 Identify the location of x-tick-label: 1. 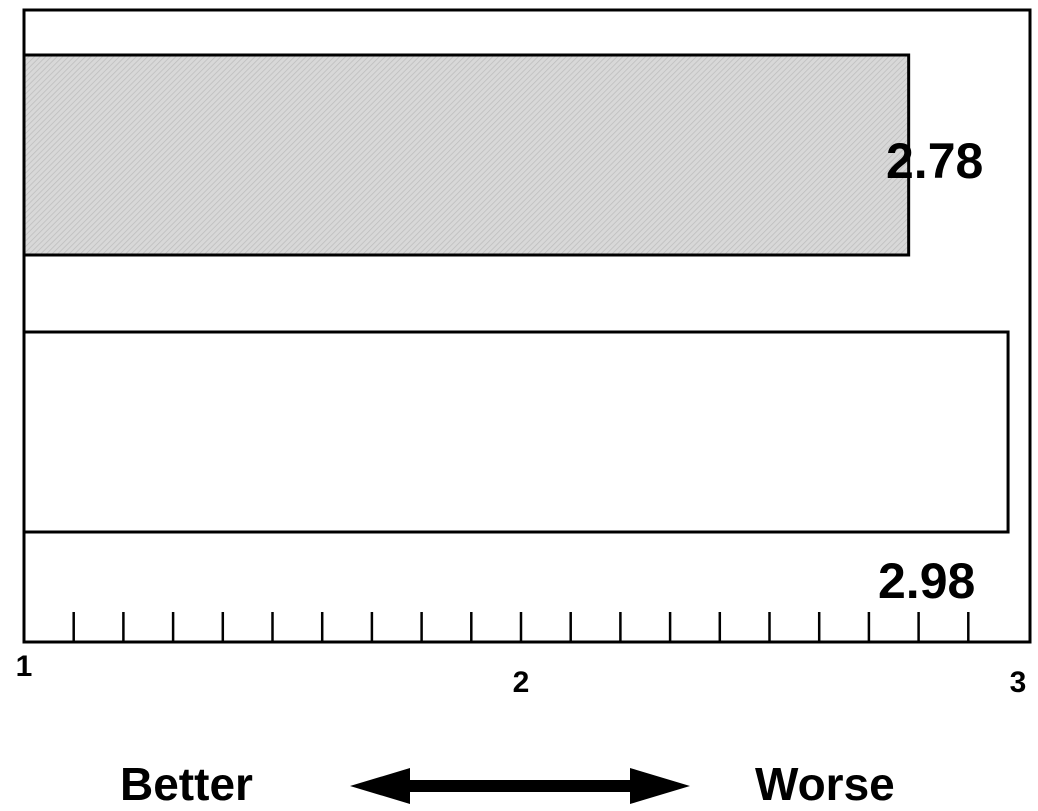
(24, 666).